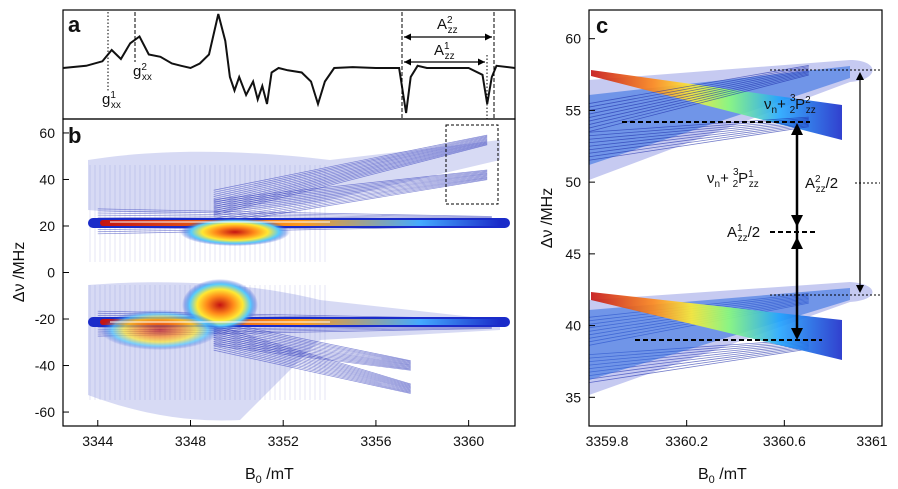 This screenshot has height=489, width=898. Describe the element at coordinates (447, 25) in the screenshot. I see `azz2-label: A2 zz` at that location.